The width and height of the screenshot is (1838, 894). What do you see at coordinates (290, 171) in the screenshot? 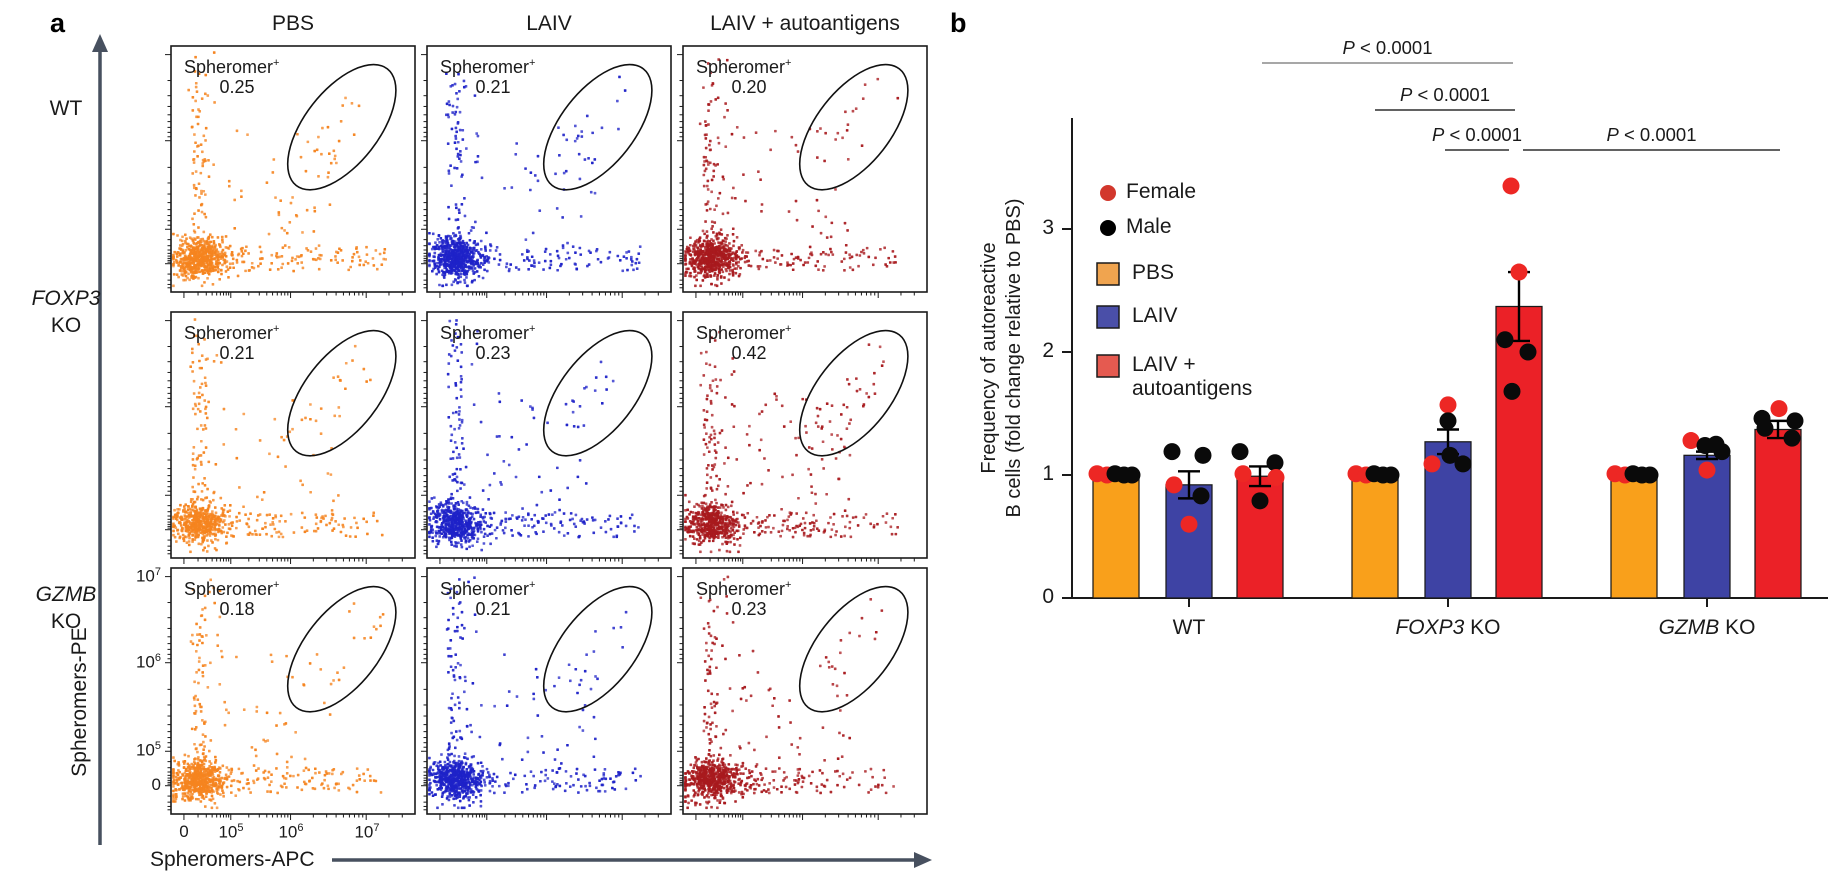
I see `flow-plot-wt-pbs` at bounding box center [290, 171].